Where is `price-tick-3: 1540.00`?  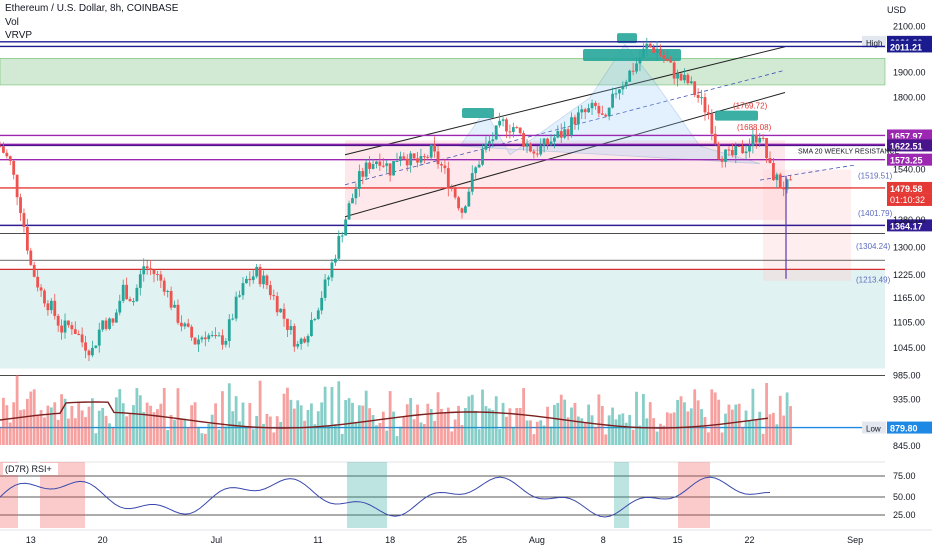
price-tick-3: 1540.00 is located at coordinates (909, 170).